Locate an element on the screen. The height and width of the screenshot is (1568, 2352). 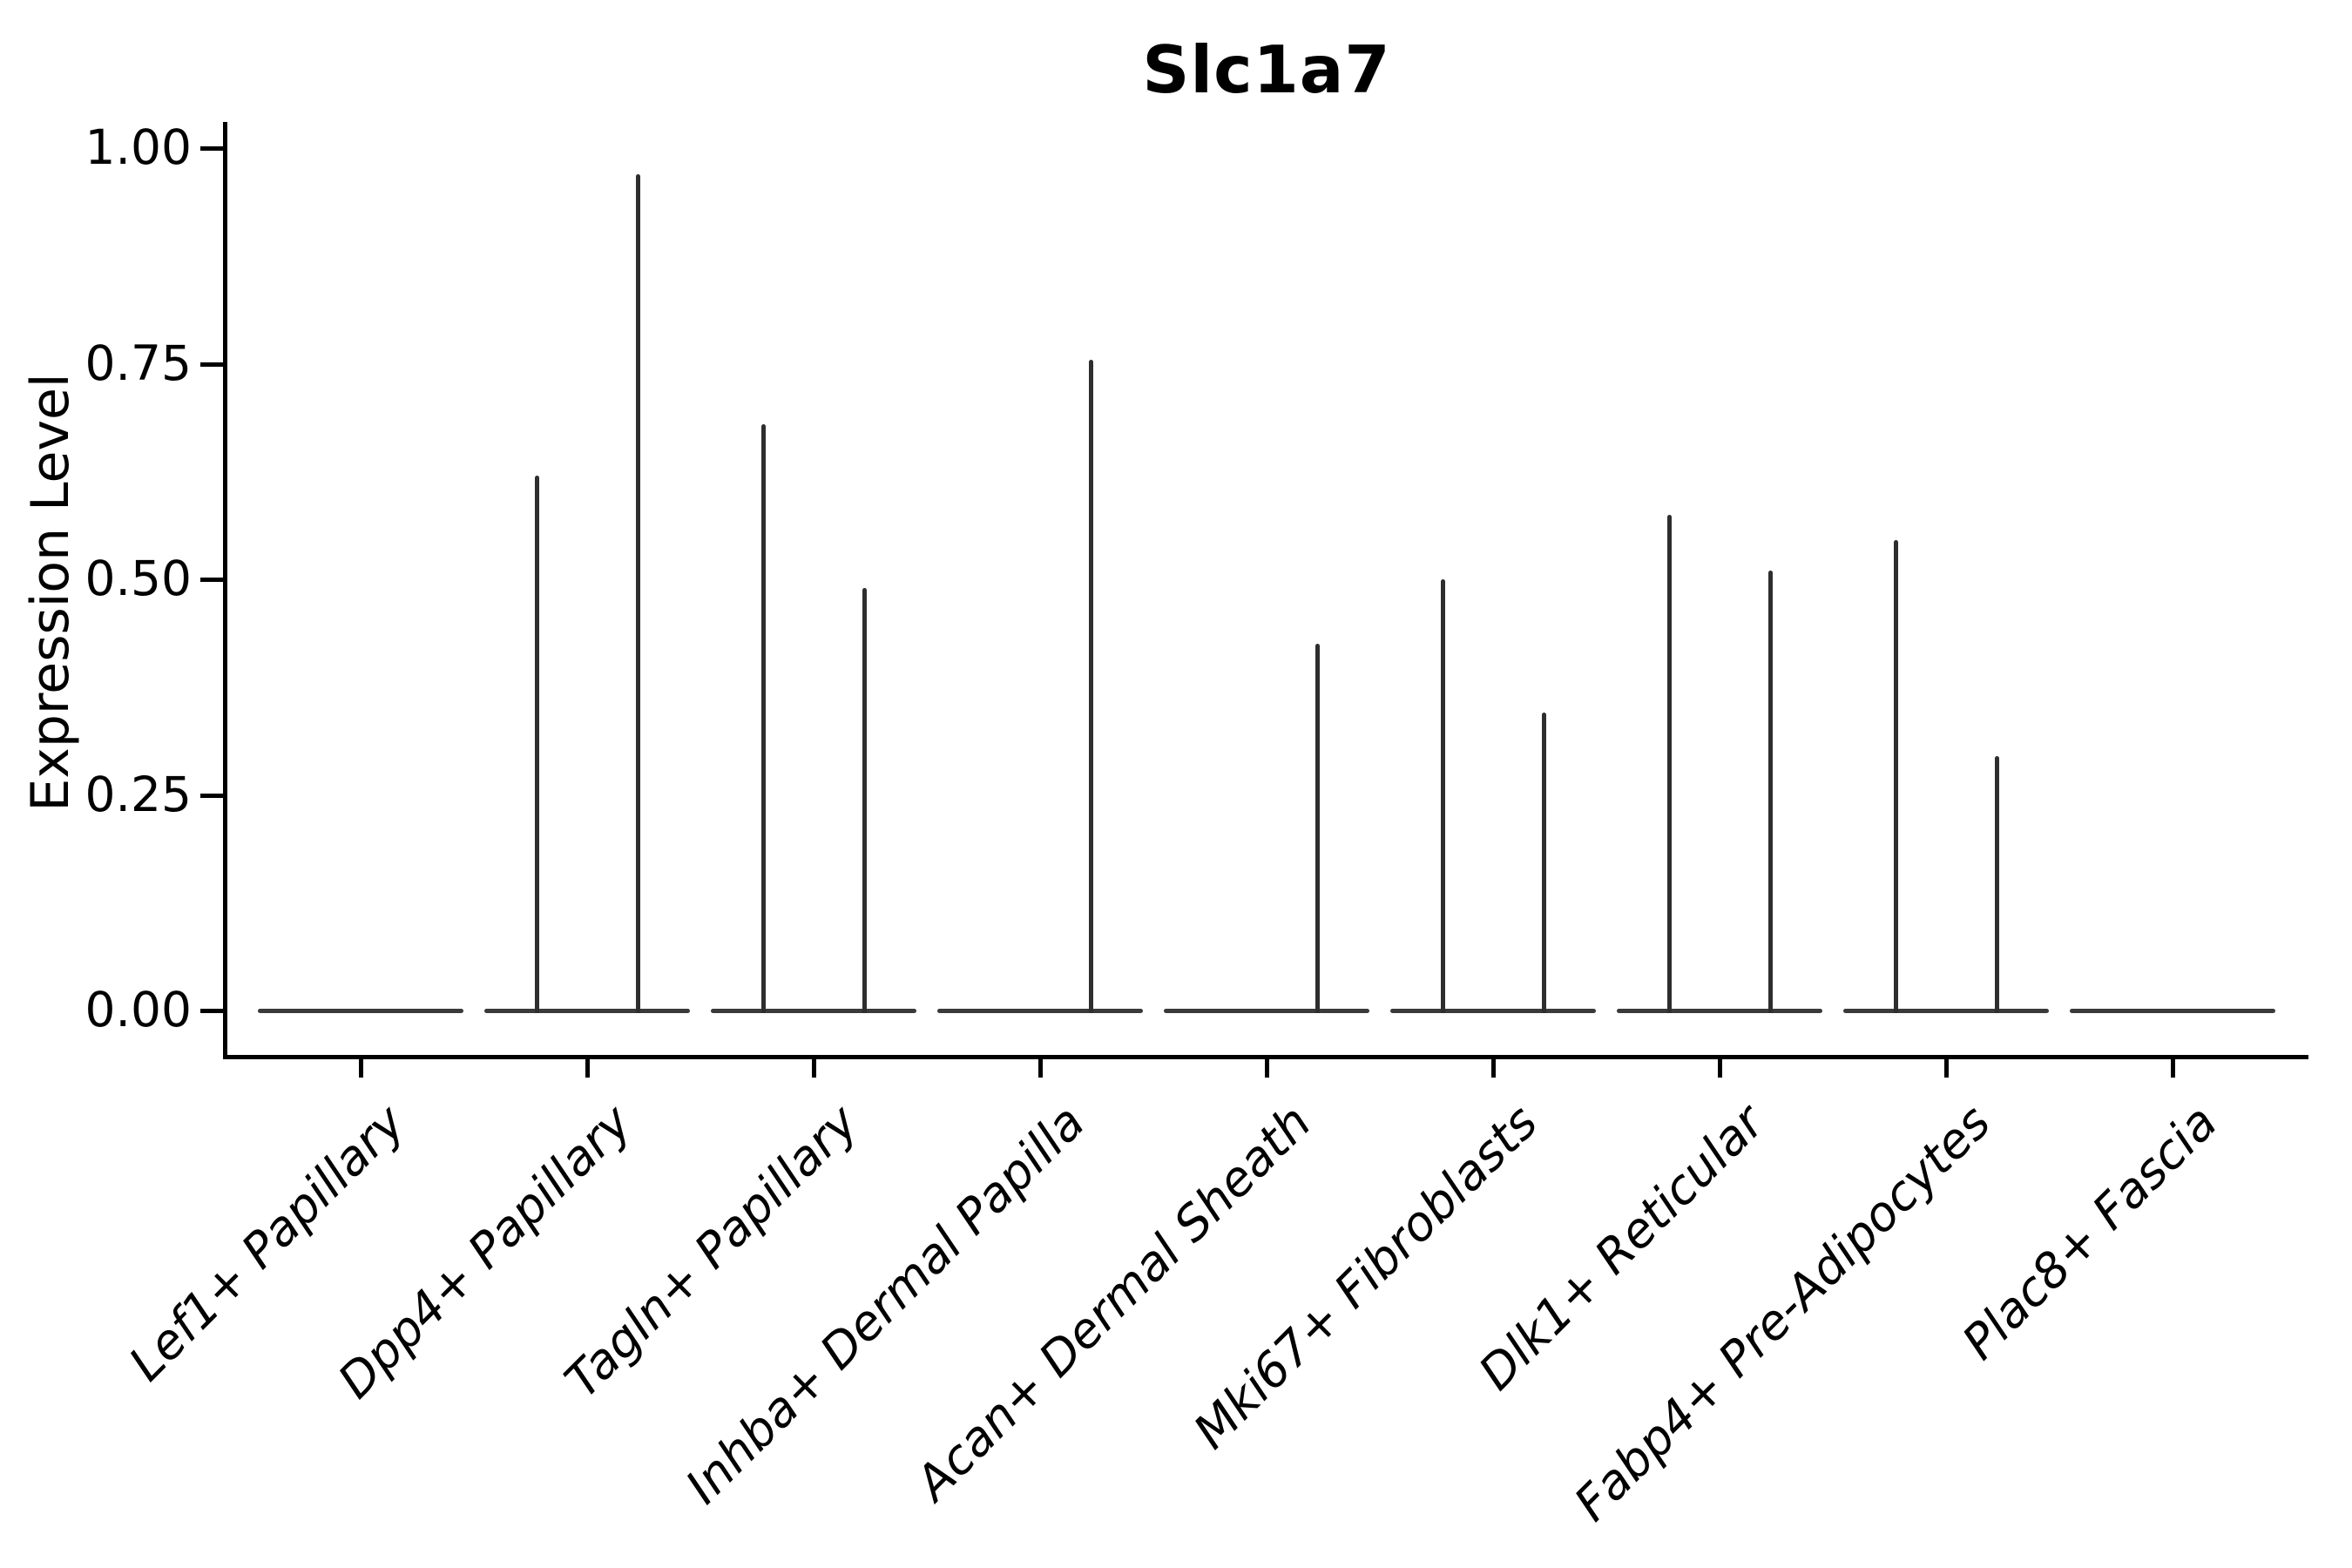
y-tick-label: 1.00 is located at coordinates (138, 147).